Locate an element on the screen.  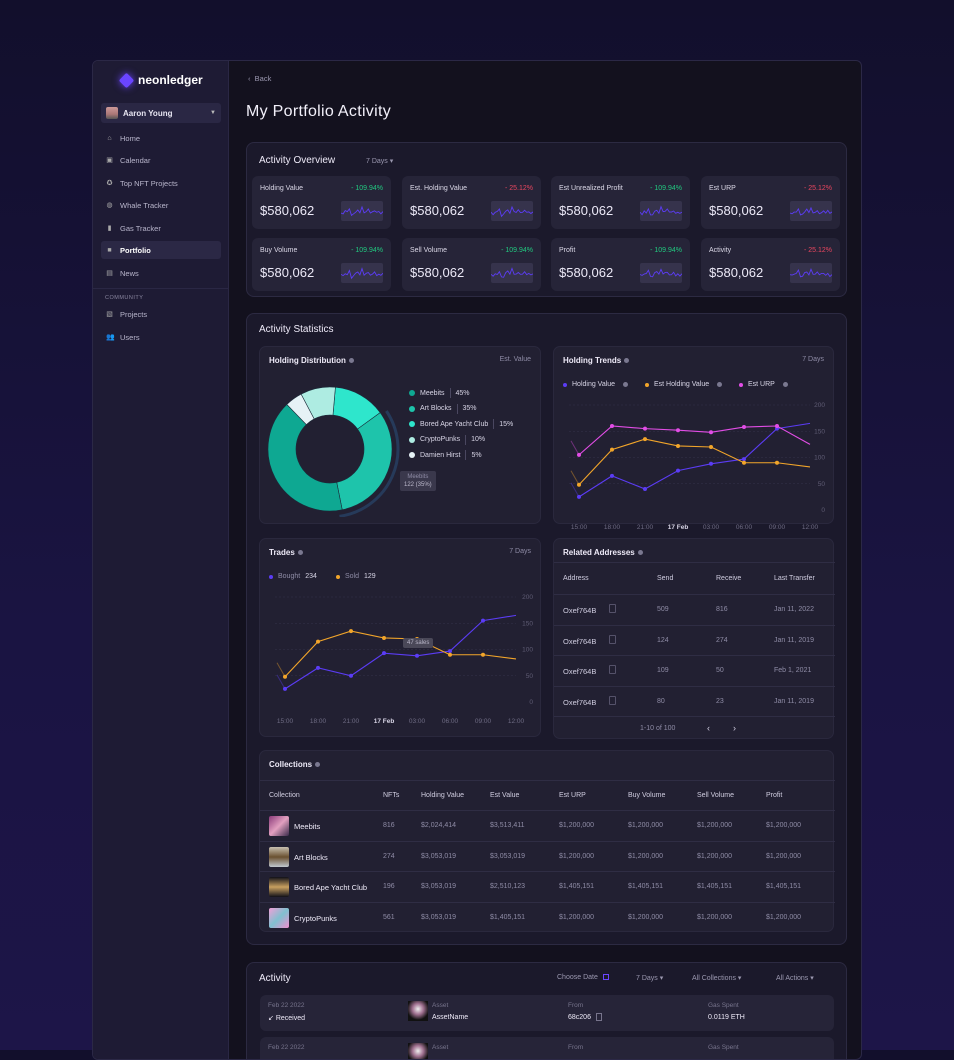
sidebar-item-users: 👥 Users is located at coordinates (161, 337).